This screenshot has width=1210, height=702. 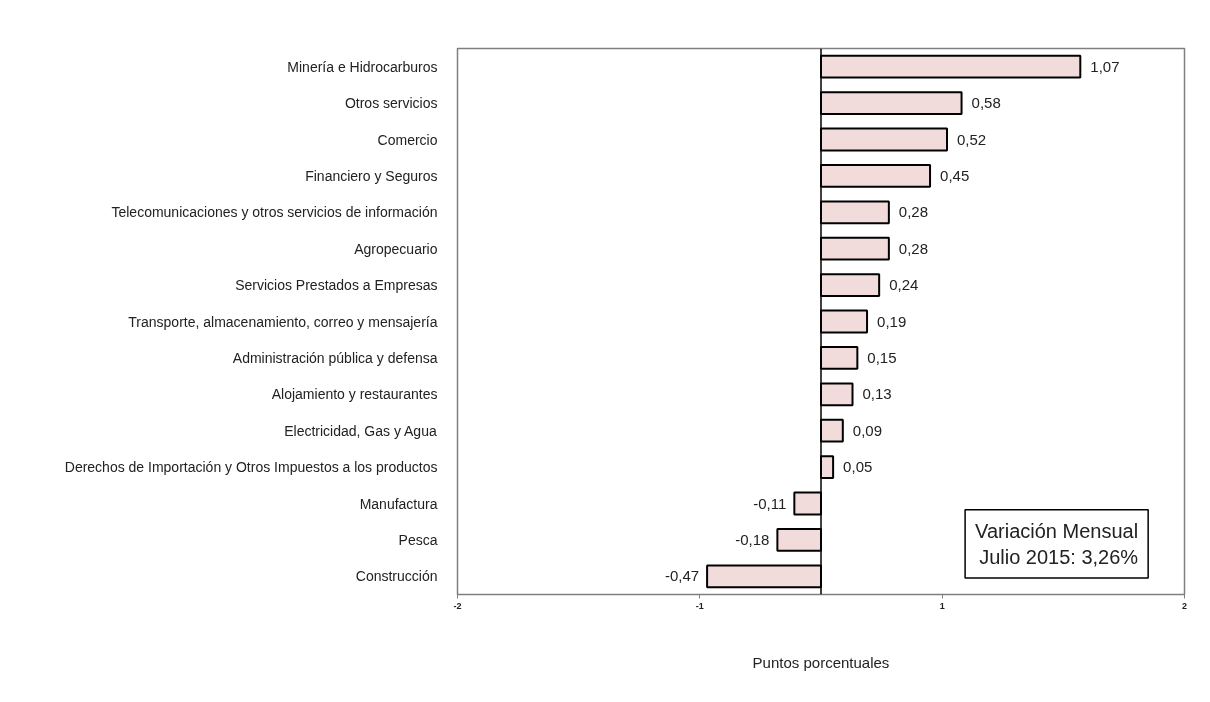 I want to click on data-label: -0,11, so click(x=770, y=503).